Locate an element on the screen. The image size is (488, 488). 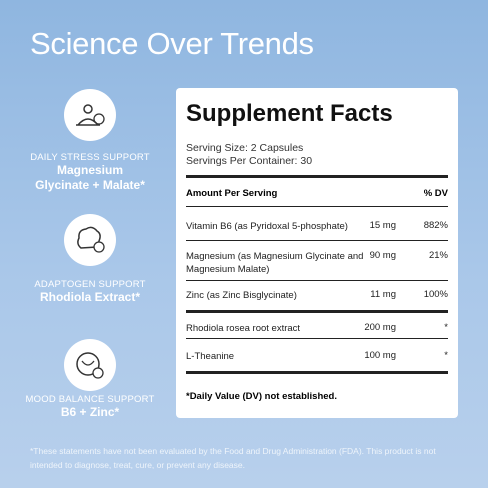
amount: 90 mg is located at coordinates (382, 255).